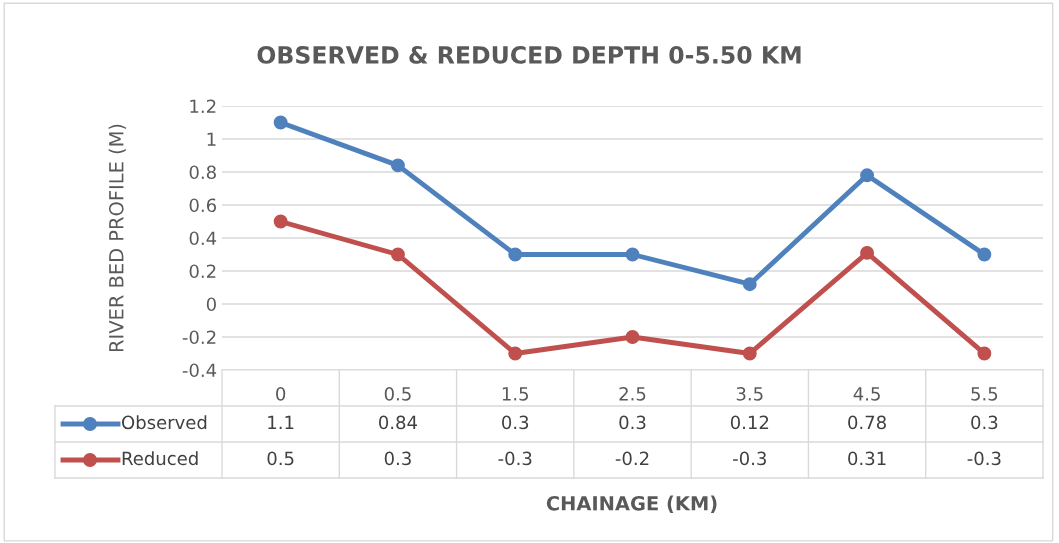 The width and height of the screenshot is (1059, 543). What do you see at coordinates (280, 458) in the screenshot?
I see `data-label: 0.5` at bounding box center [280, 458].